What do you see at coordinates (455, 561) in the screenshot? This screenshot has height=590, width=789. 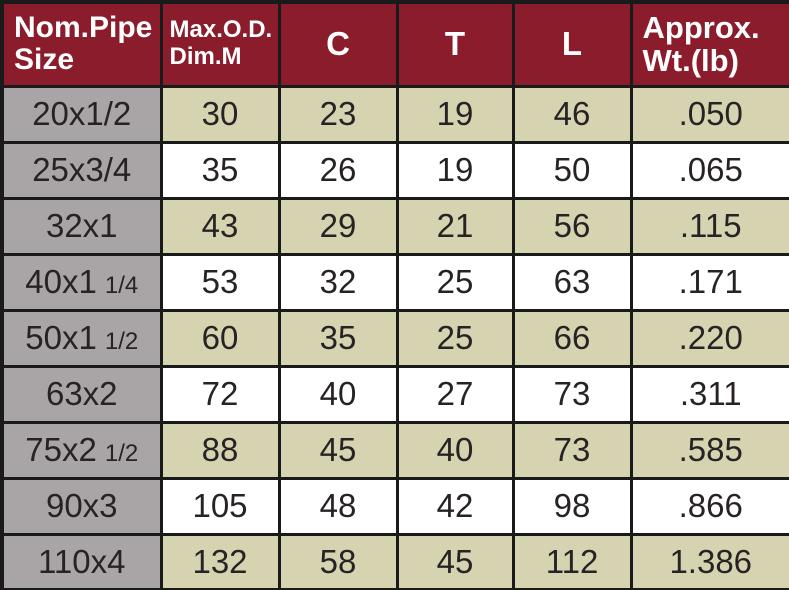 I see `cell-t: 45` at bounding box center [455, 561].